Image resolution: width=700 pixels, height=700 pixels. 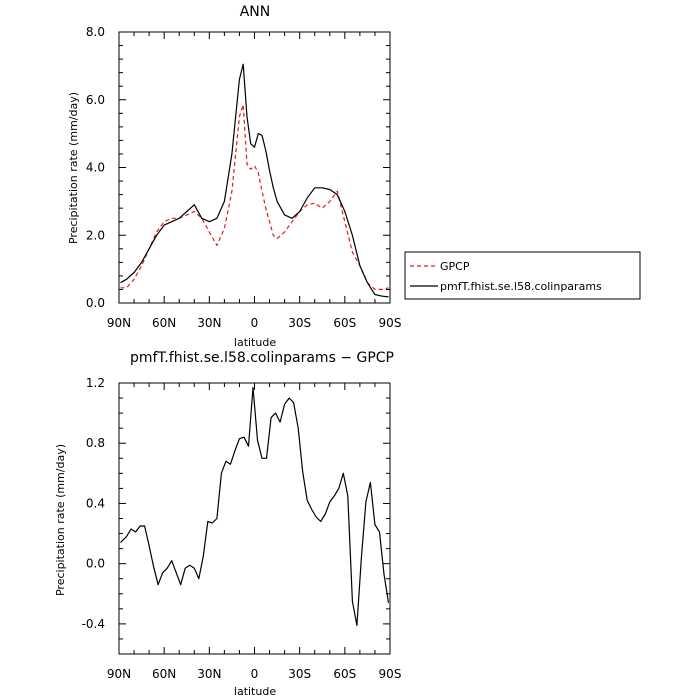 What do you see at coordinates (521, 286) in the screenshot?
I see `legend-label-model: pmfT.fhist.se.l58.colinparams` at bounding box center [521, 286].